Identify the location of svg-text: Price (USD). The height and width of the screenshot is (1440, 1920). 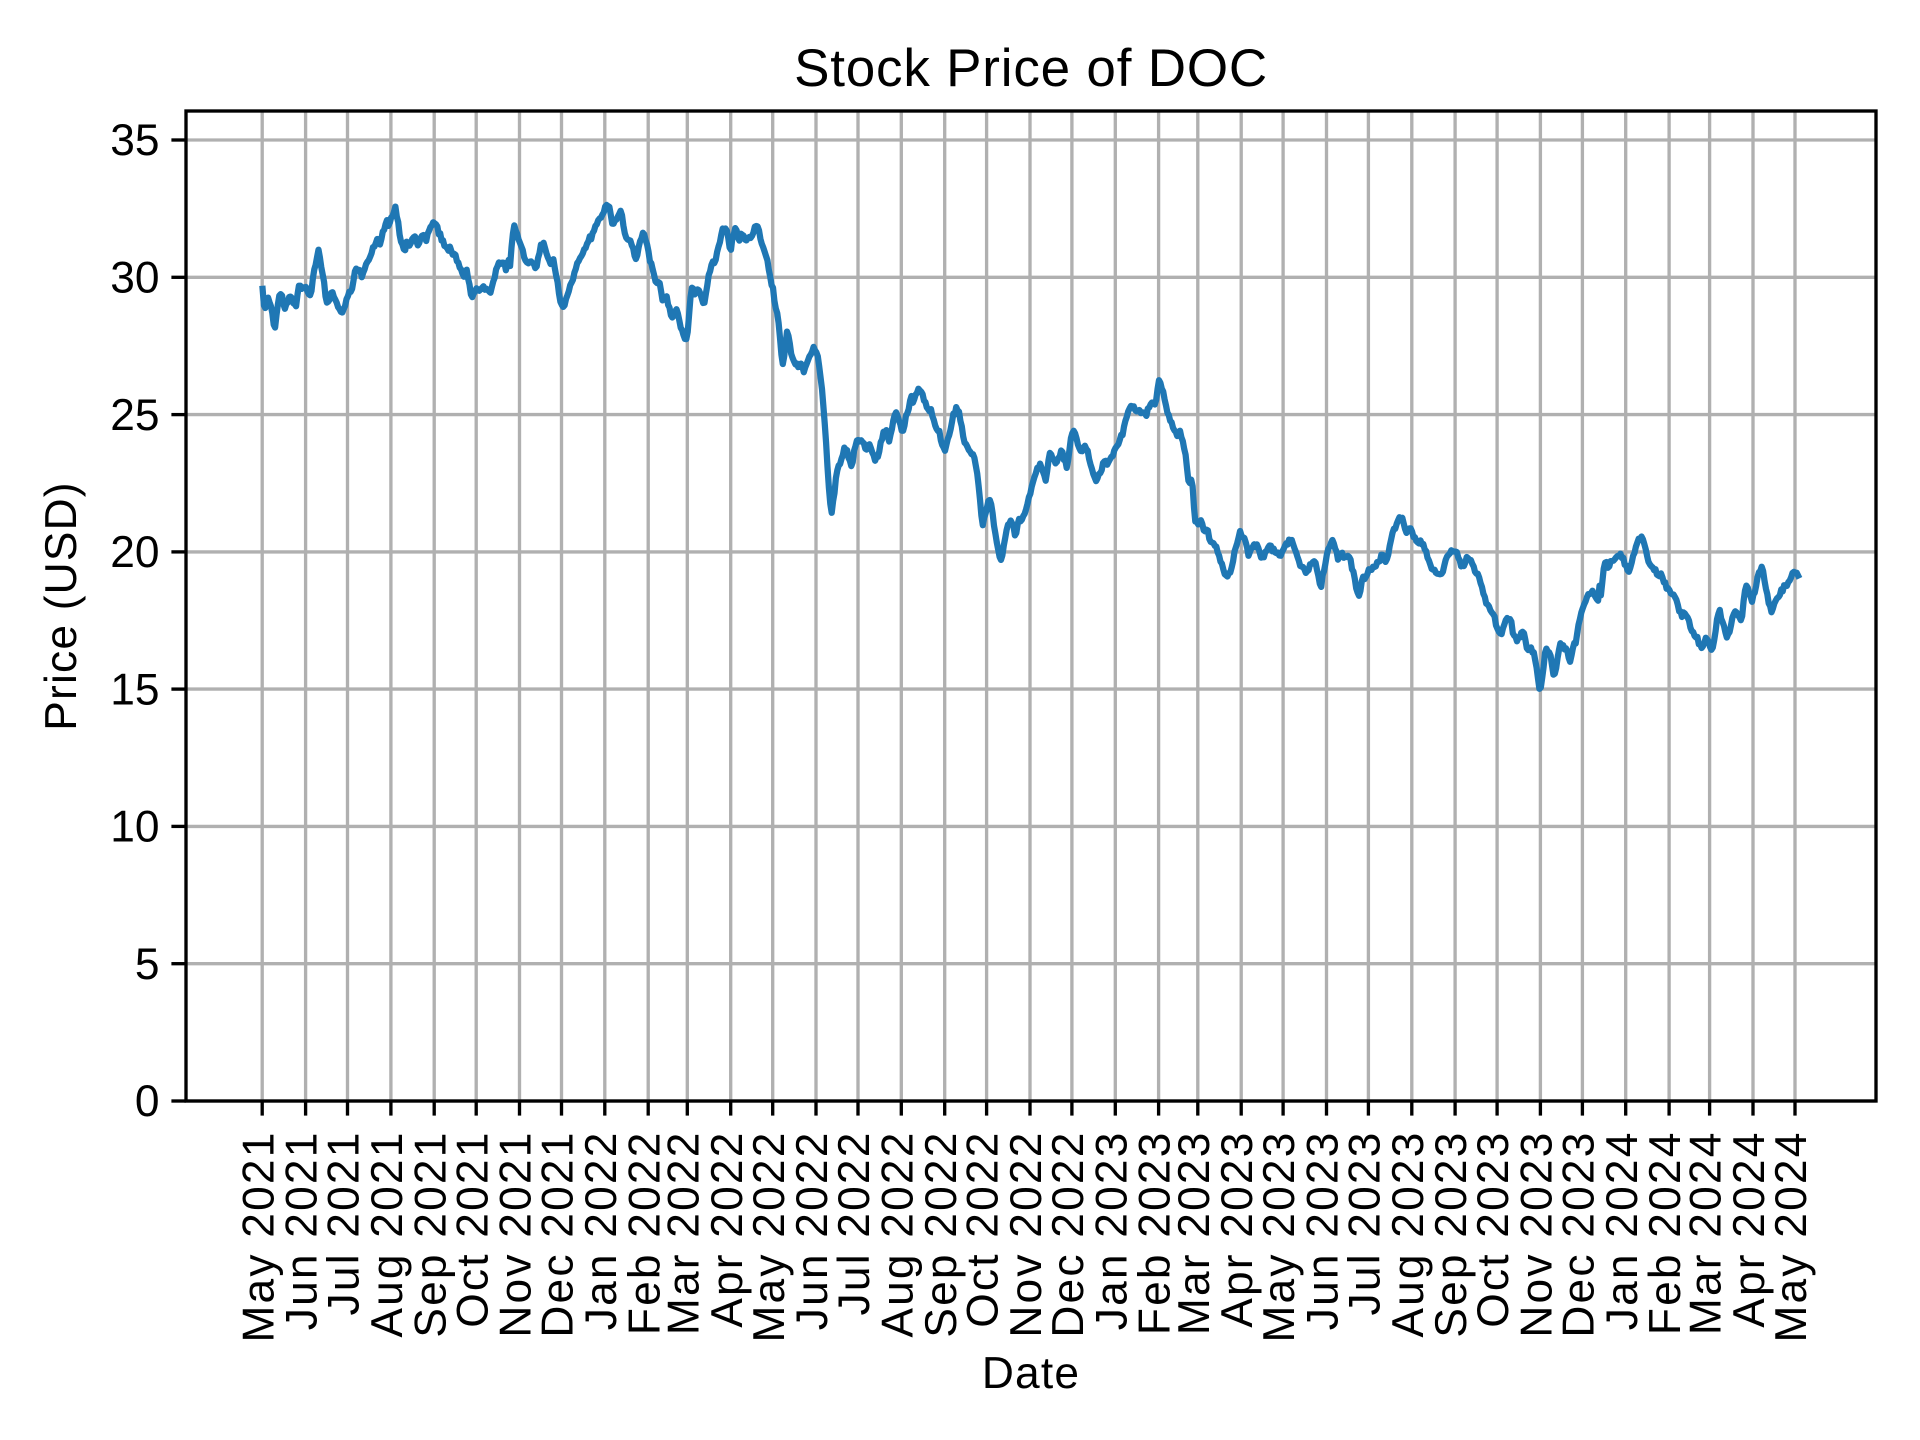
(61, 605).